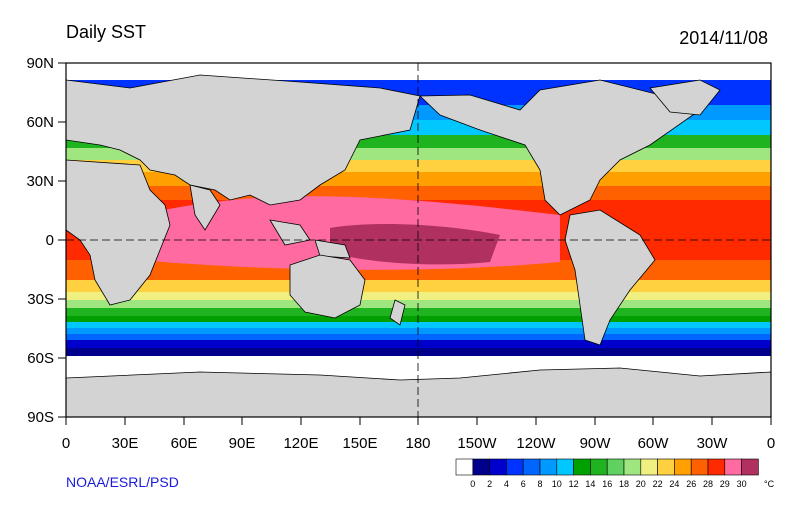  I want to click on lon-label: 60W, so click(654, 443).